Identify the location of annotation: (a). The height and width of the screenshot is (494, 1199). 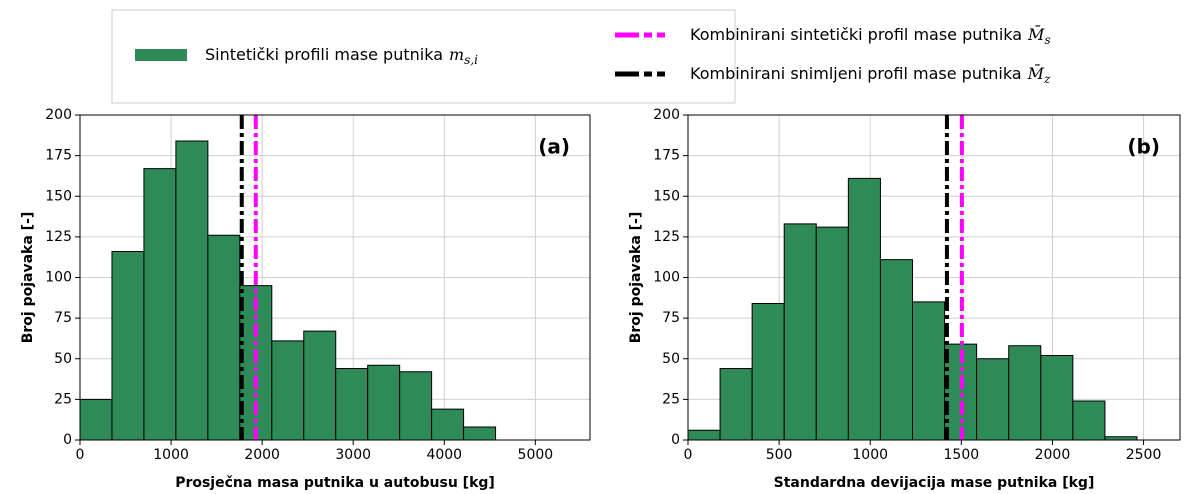
(554, 147).